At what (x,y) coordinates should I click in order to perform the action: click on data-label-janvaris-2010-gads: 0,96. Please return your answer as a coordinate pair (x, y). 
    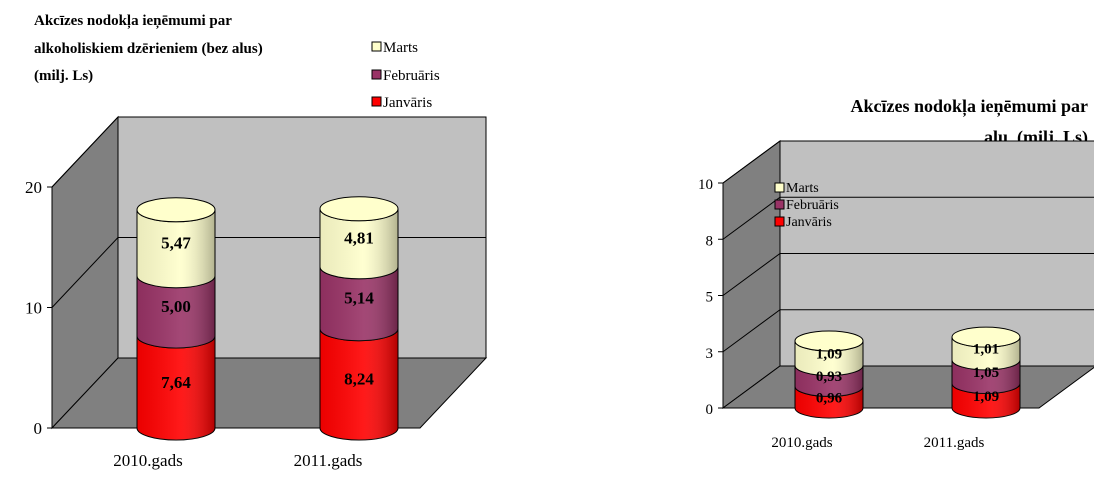
    Looking at the image, I should click on (829, 398).